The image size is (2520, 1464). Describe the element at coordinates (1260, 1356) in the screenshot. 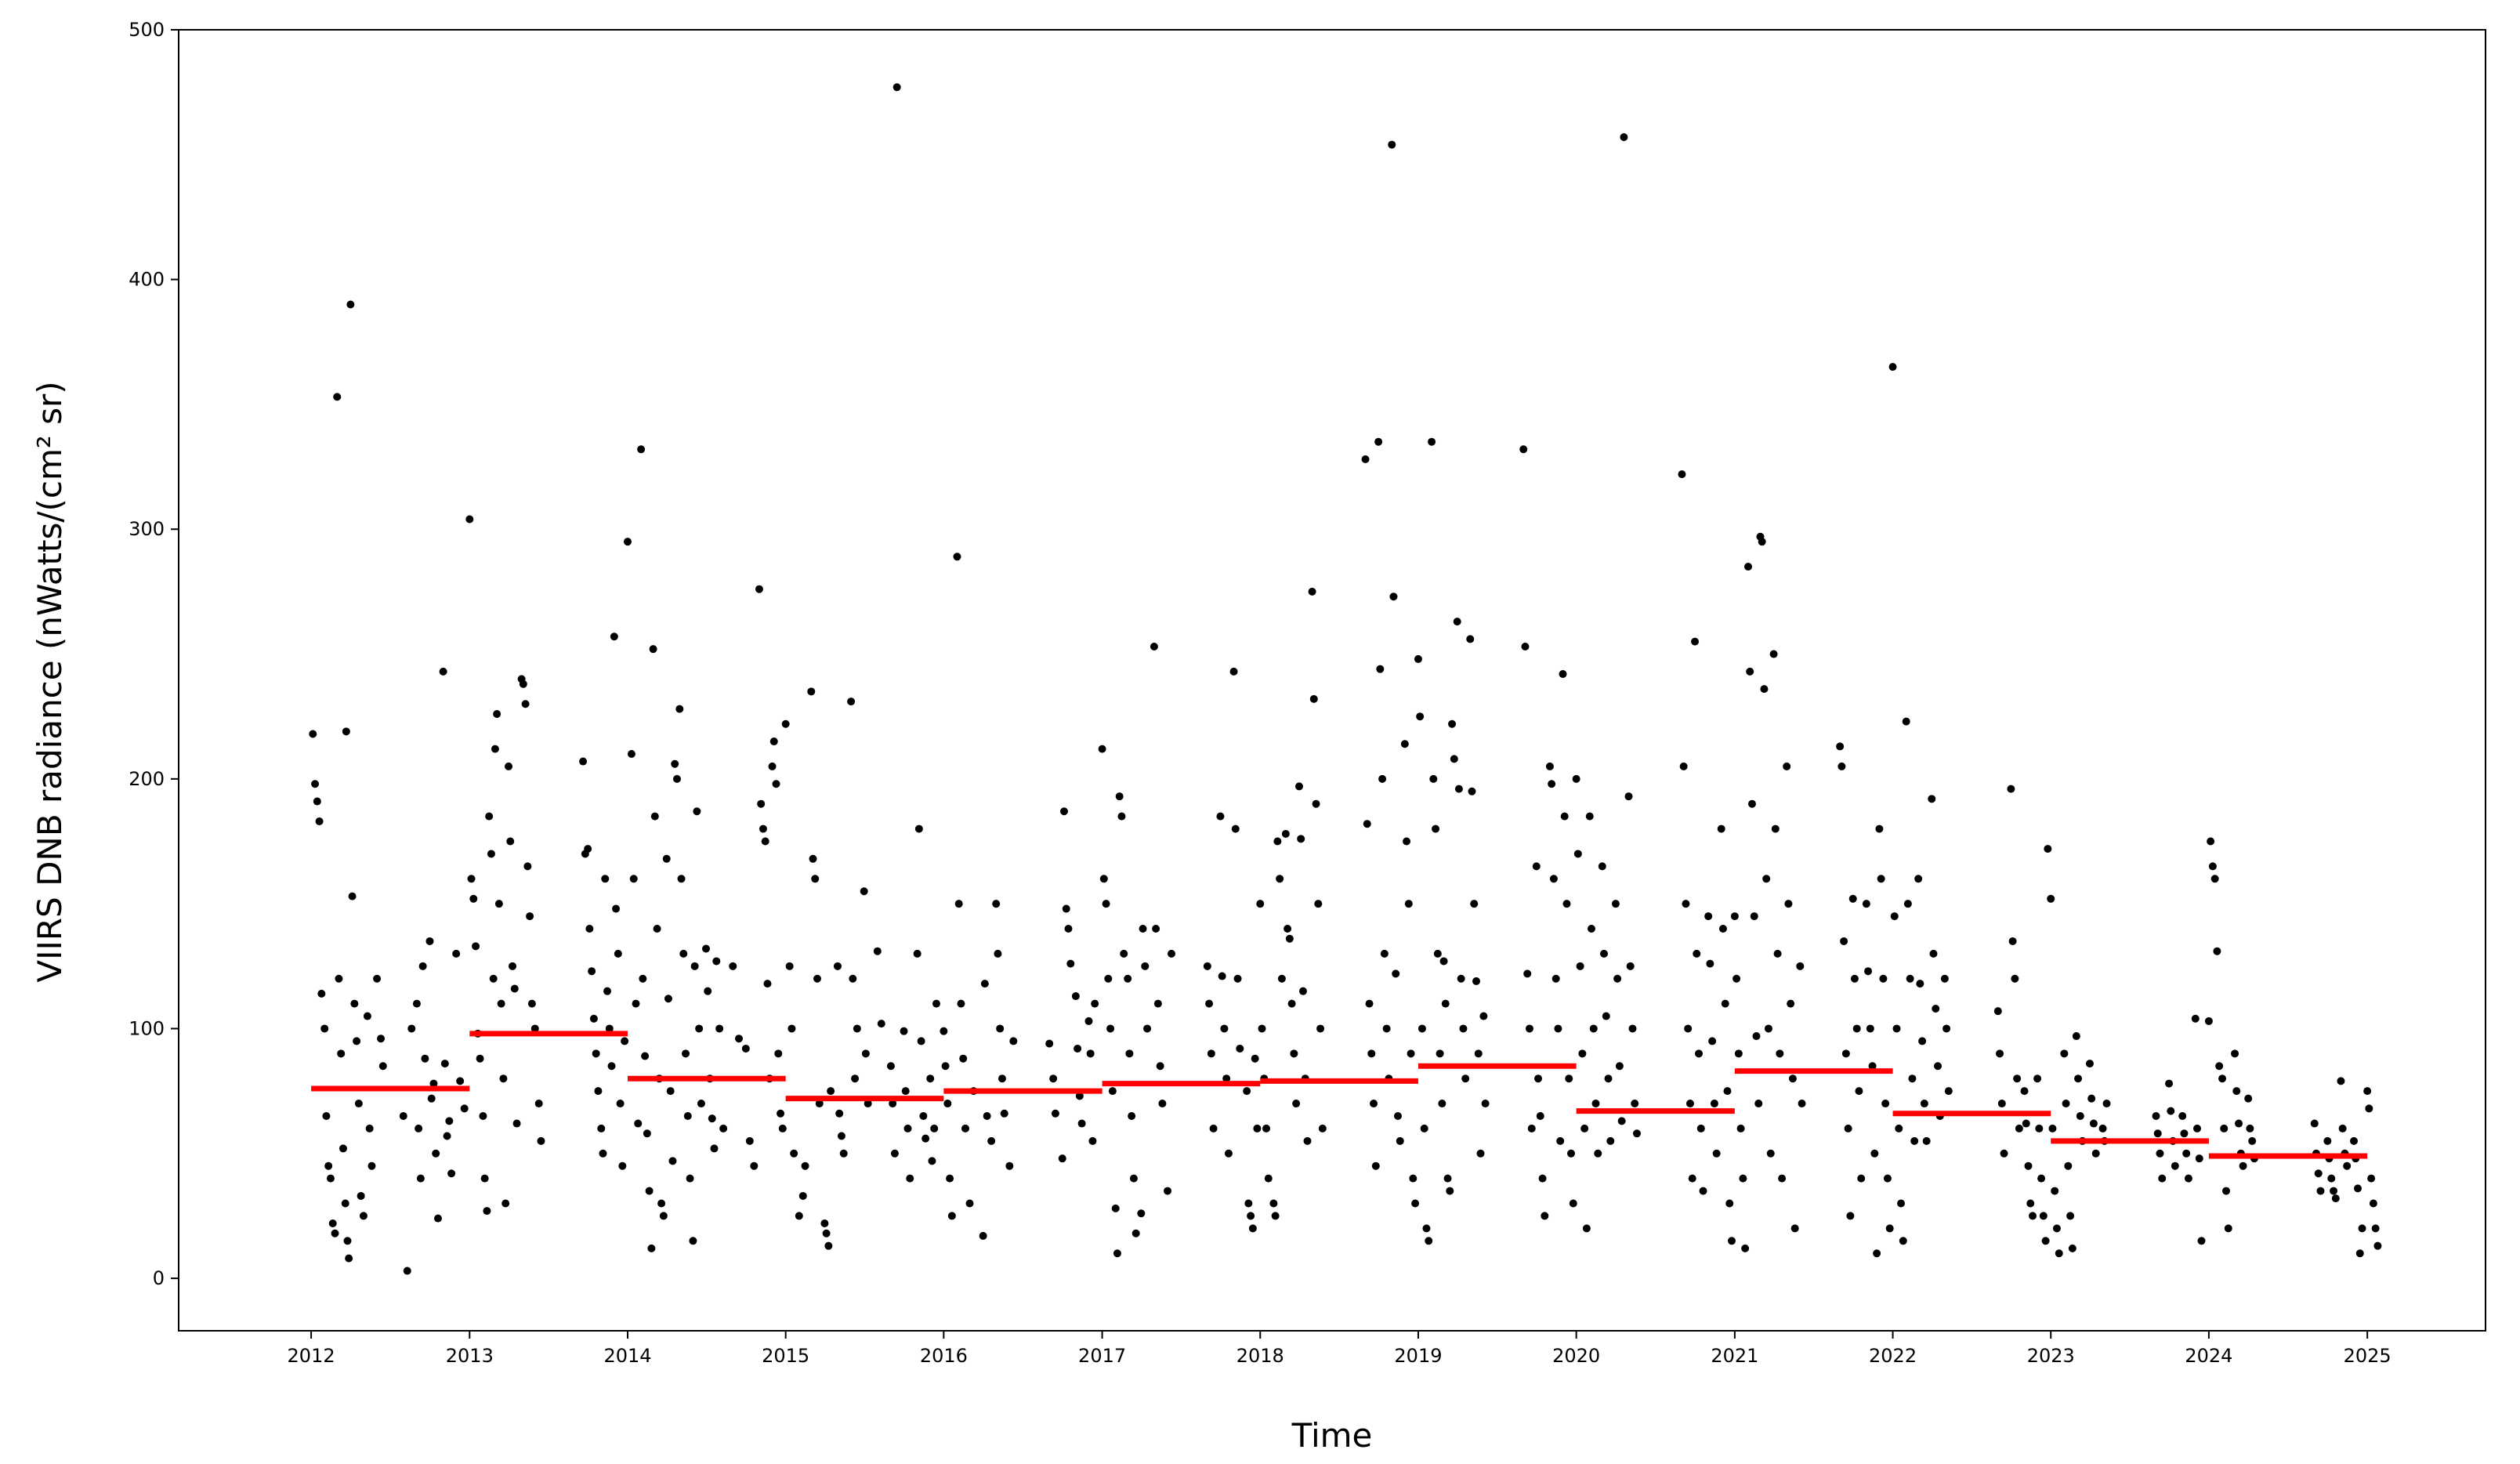

I see `x-tick-label: 2018` at that location.